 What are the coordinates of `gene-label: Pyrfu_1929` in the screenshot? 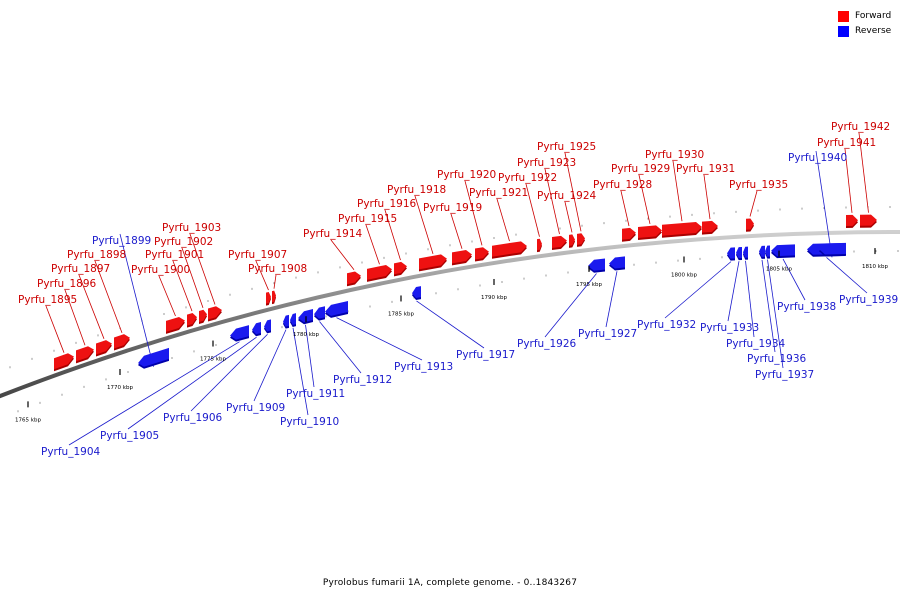 It's located at (640, 169).